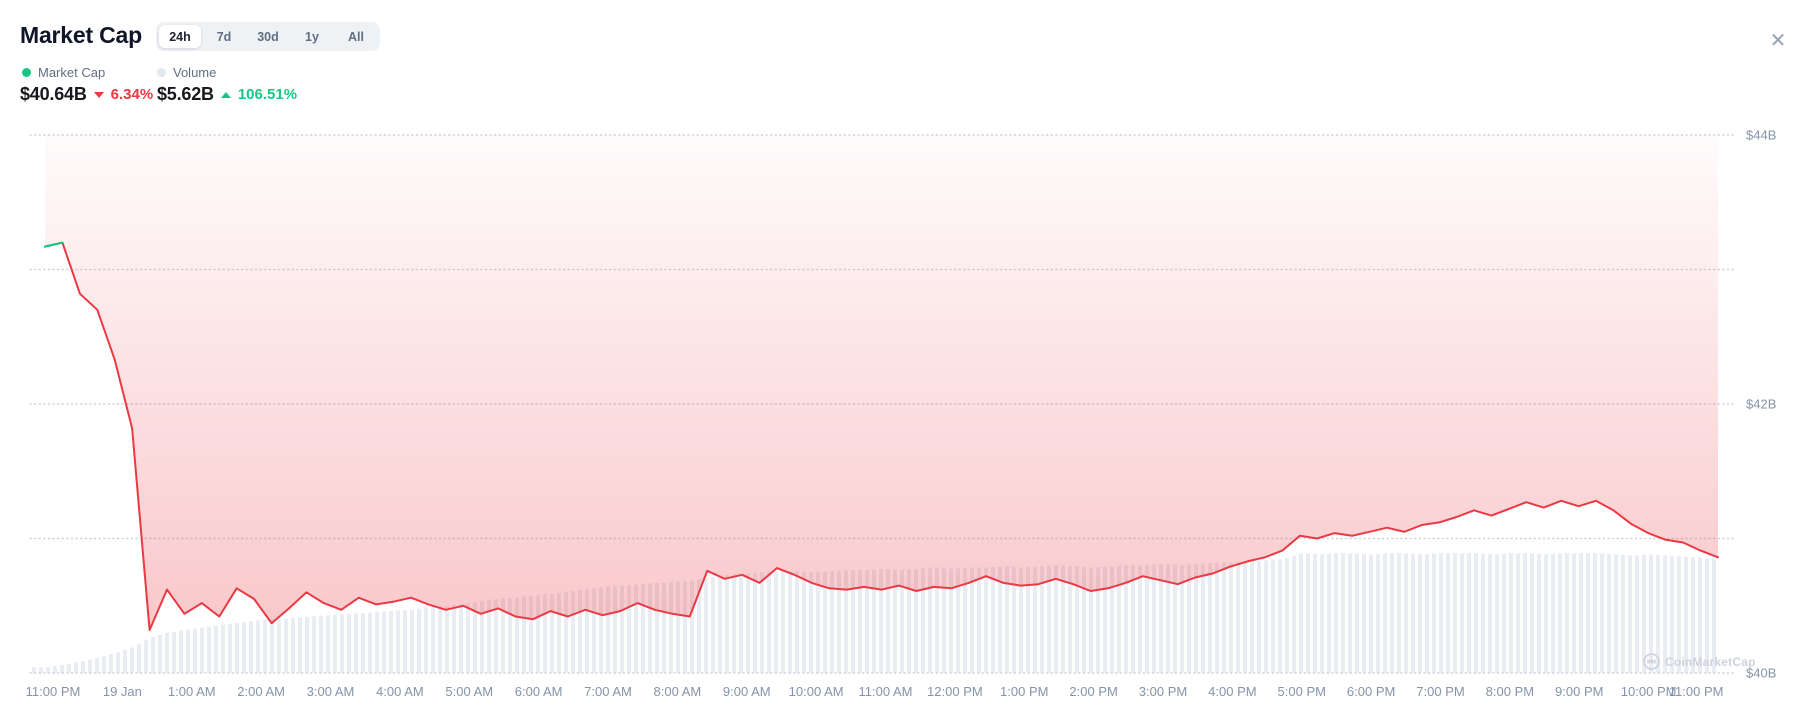 The width and height of the screenshot is (1806, 725). What do you see at coordinates (1440, 691) in the screenshot?
I see `x-tick-label: 7:00 PM` at bounding box center [1440, 691].